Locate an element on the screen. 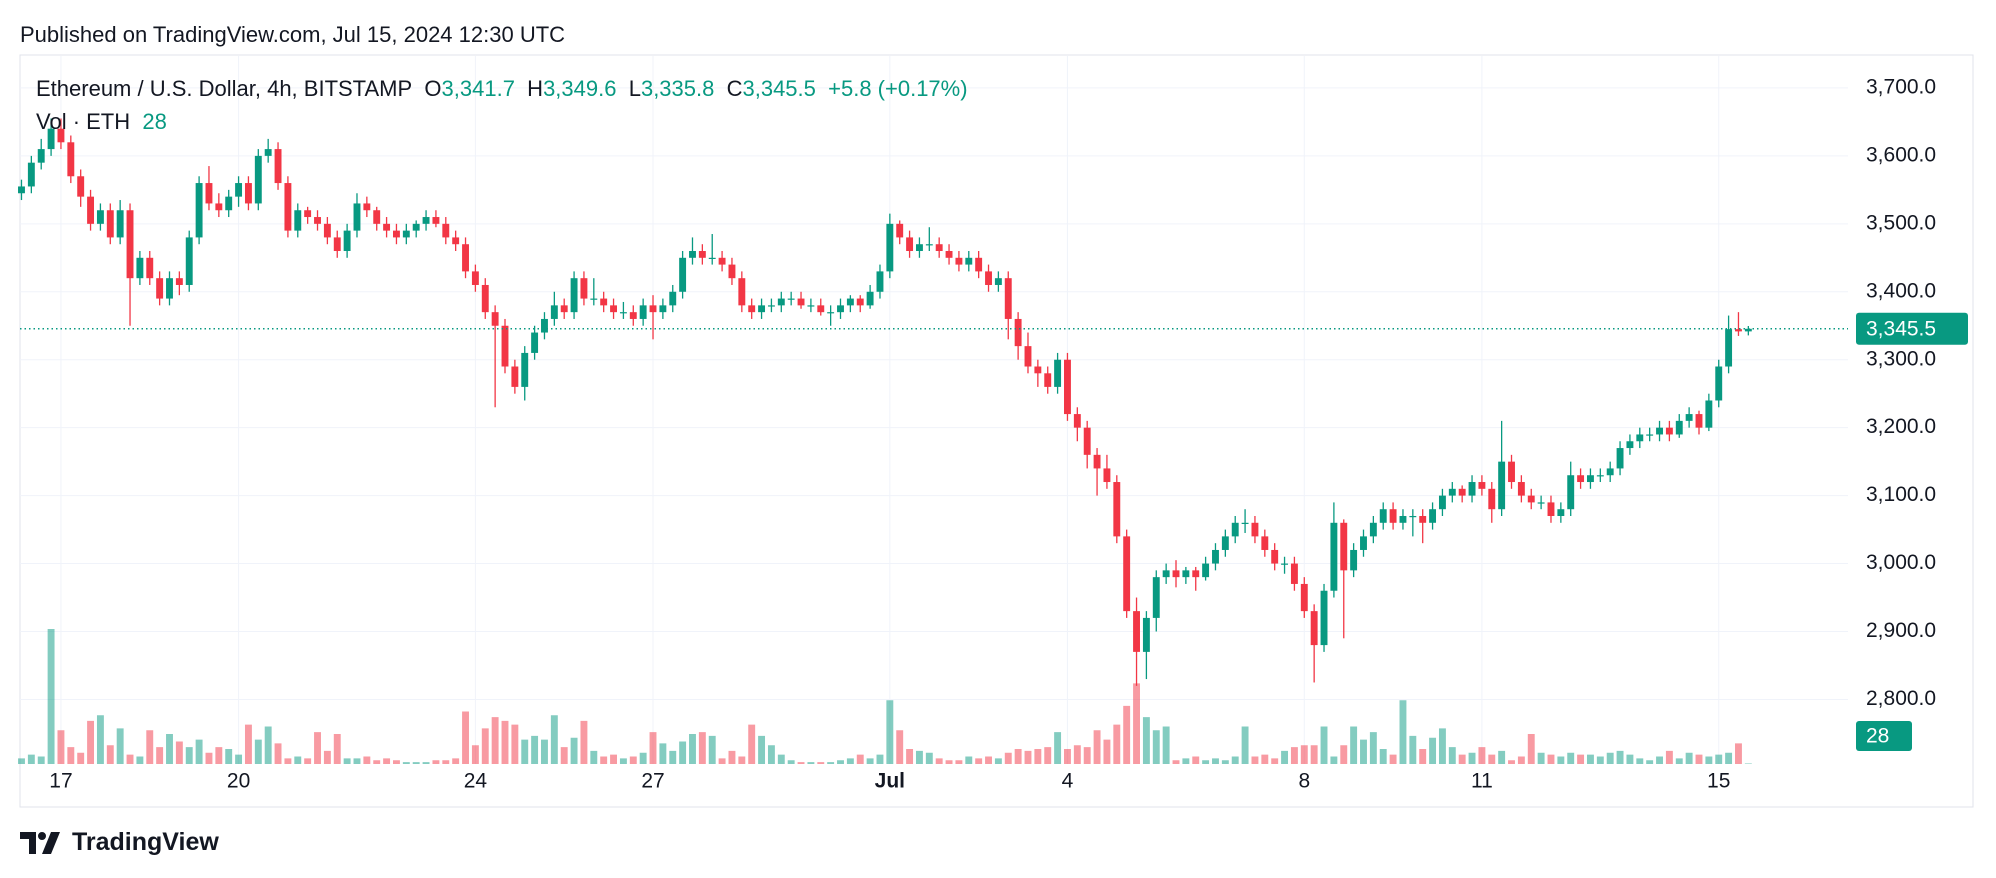  last-volume-box is located at coordinates (1884, 736).